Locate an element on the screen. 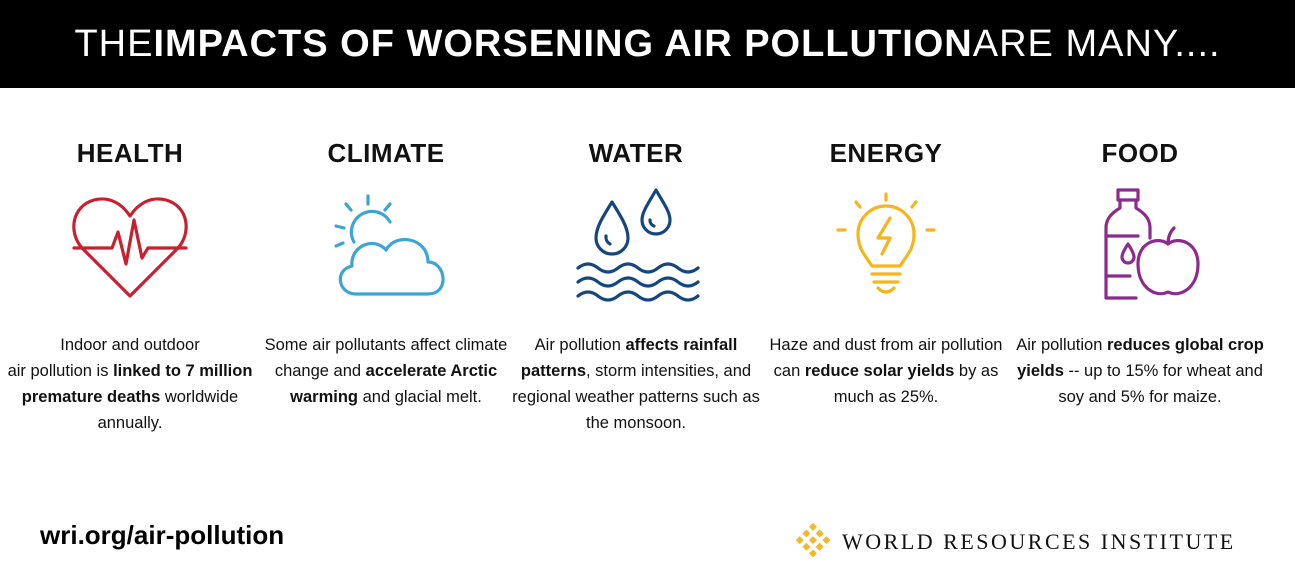  brand-logo: WORLD RESOURCES INSTITUTE is located at coordinates (1015, 542).